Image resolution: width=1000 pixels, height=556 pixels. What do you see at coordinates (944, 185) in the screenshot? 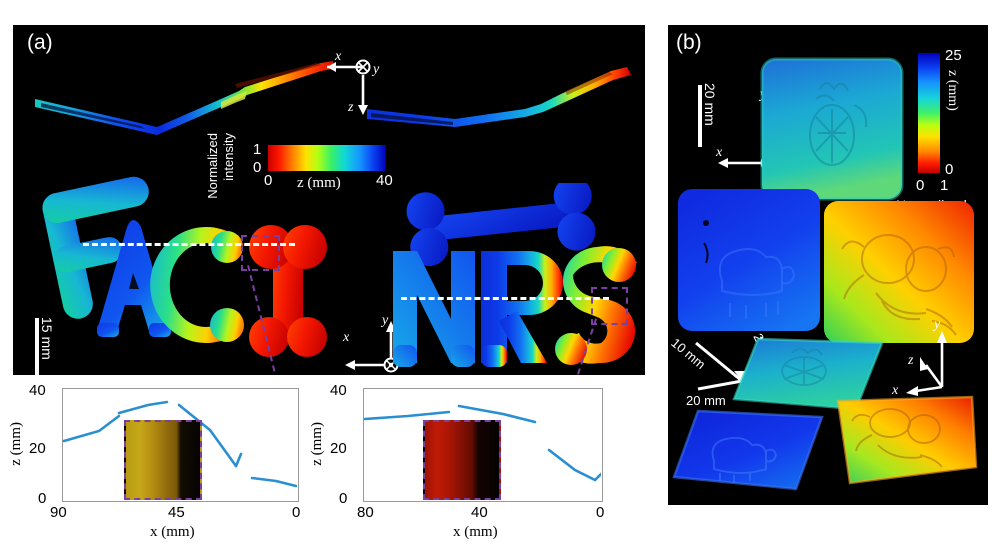
I see `colorbar-b-intensity-max: 1` at bounding box center [944, 185].